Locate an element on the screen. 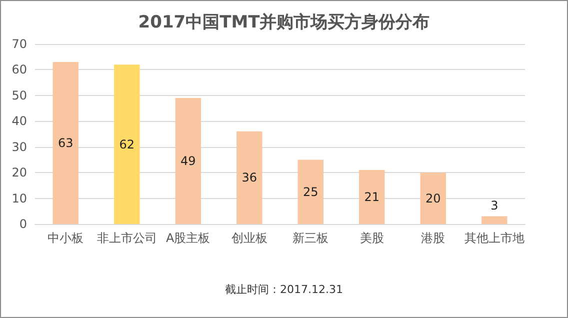 The image size is (568, 318). text: 截止时间：2017.12.31 is located at coordinates (284, 289).